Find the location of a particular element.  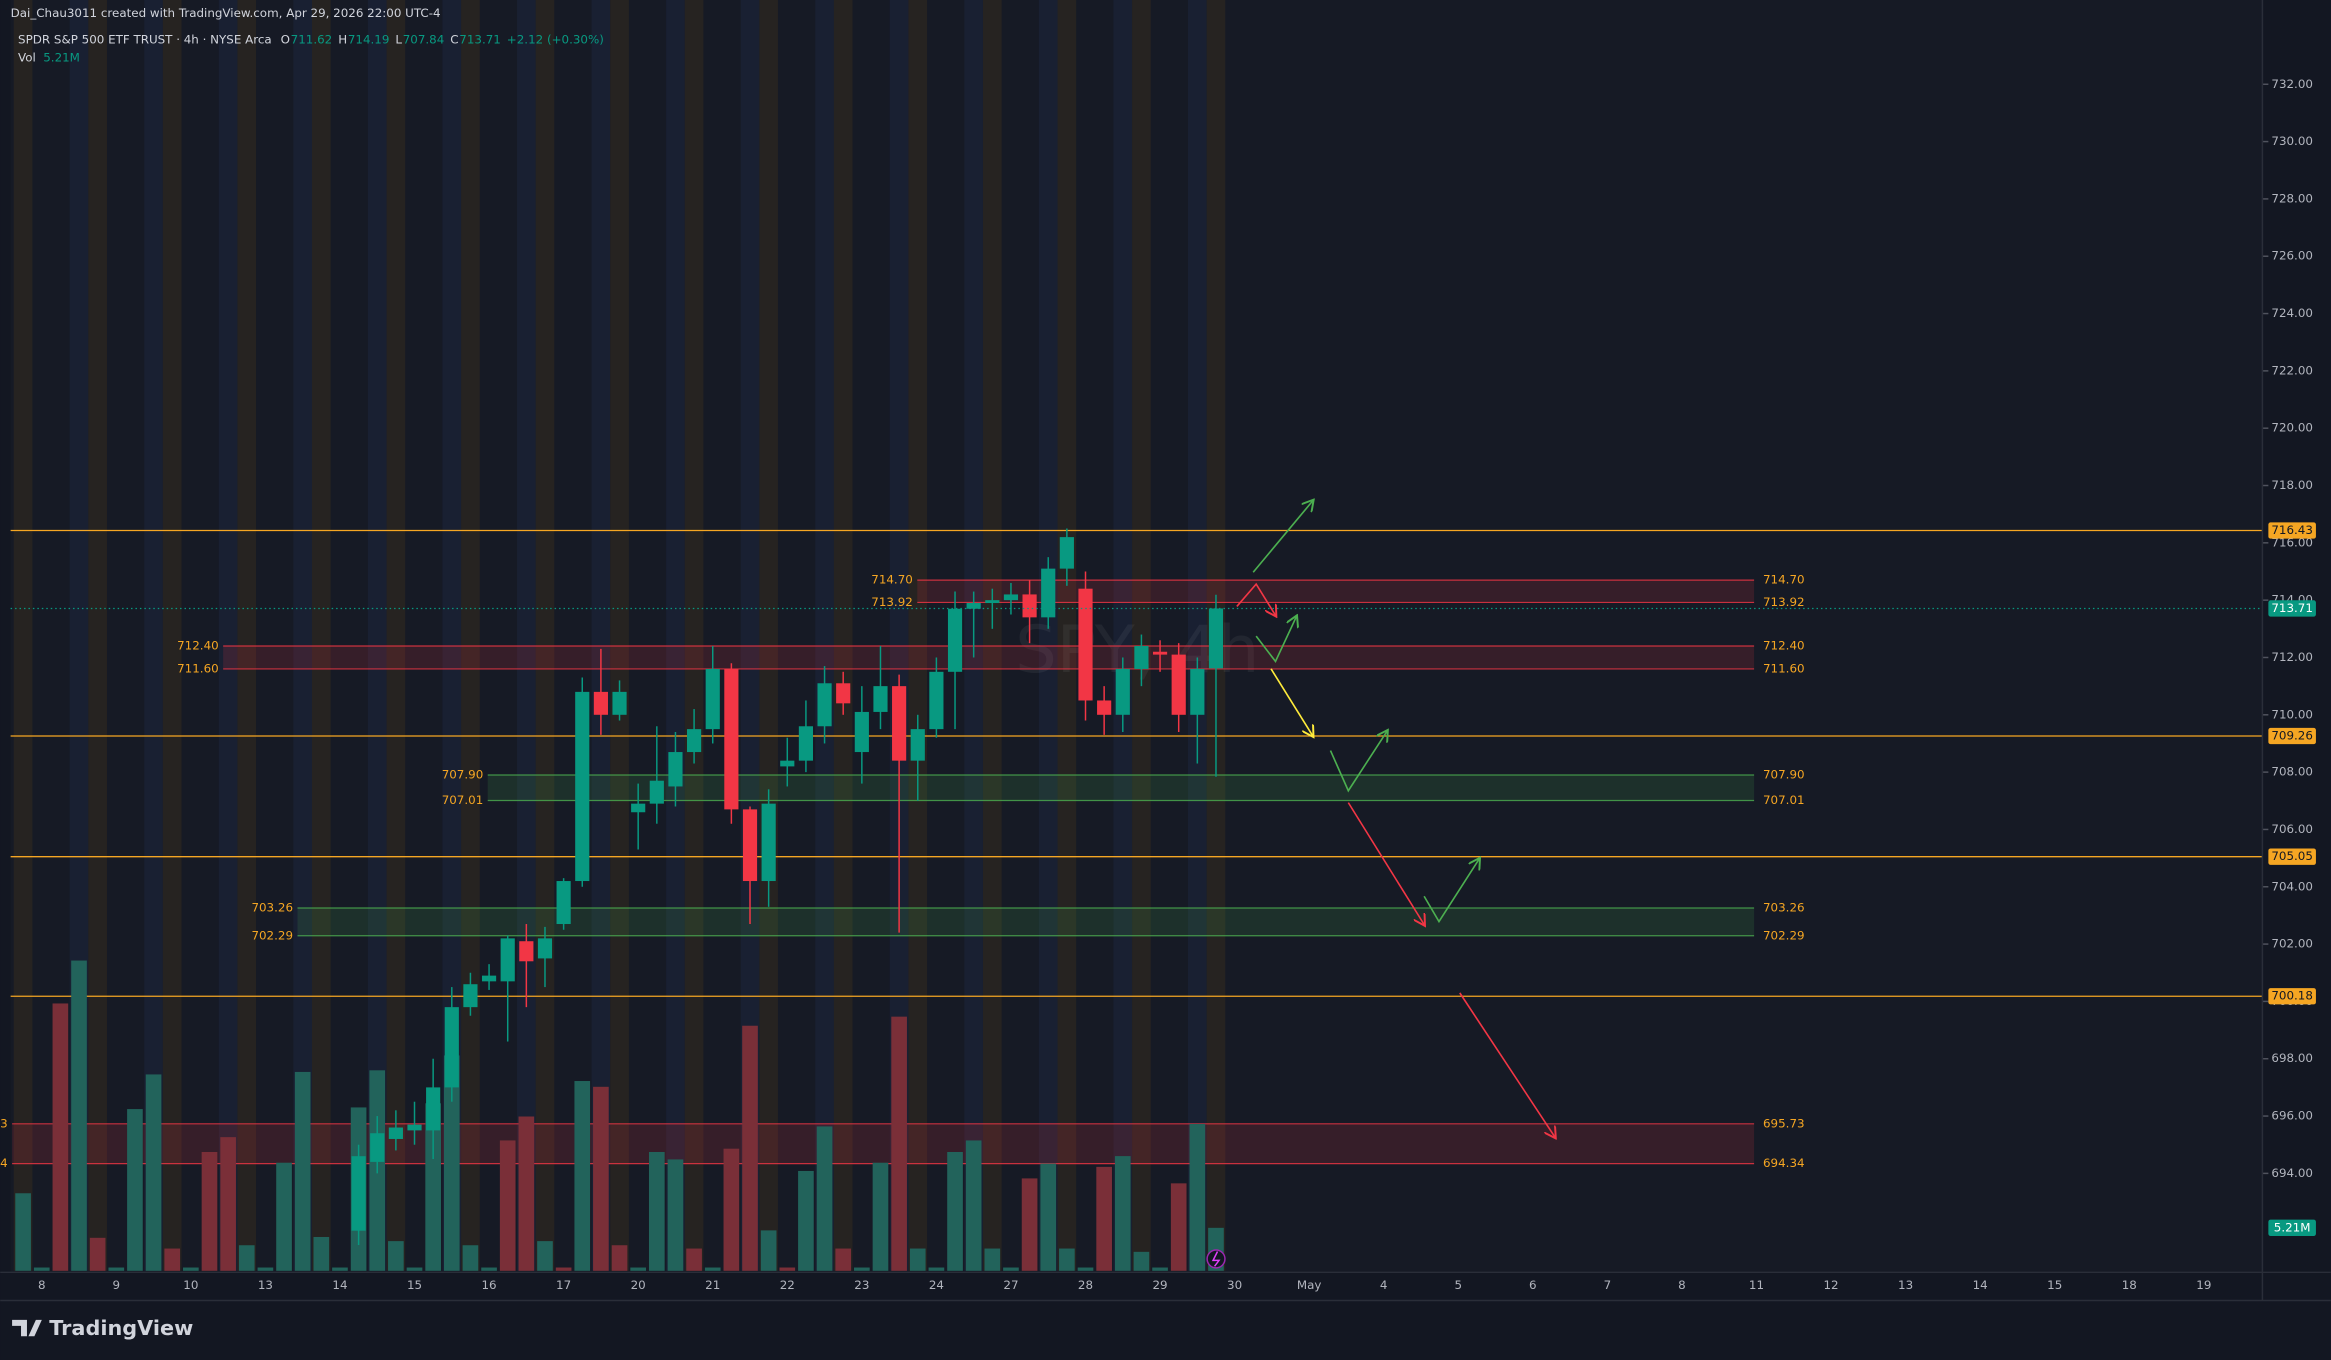

zone-label-left: 714.70 is located at coordinates (892, 580).